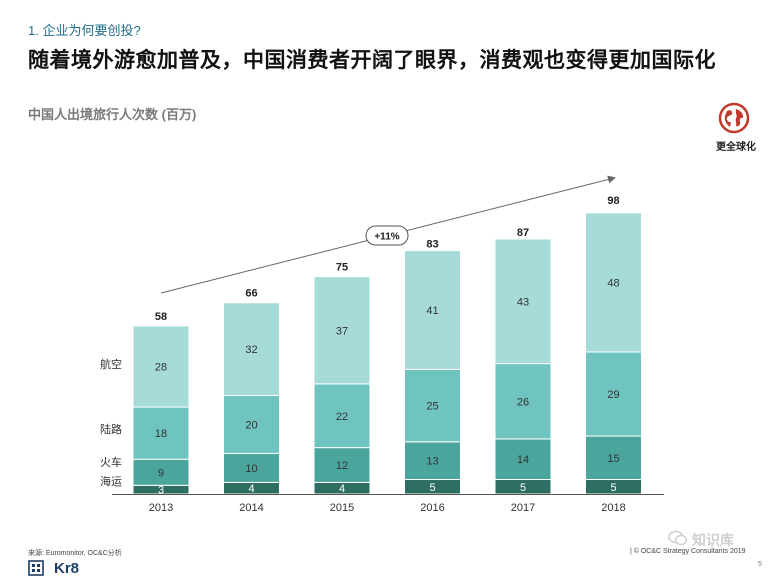  I want to click on segment-label: 43, so click(523, 302).